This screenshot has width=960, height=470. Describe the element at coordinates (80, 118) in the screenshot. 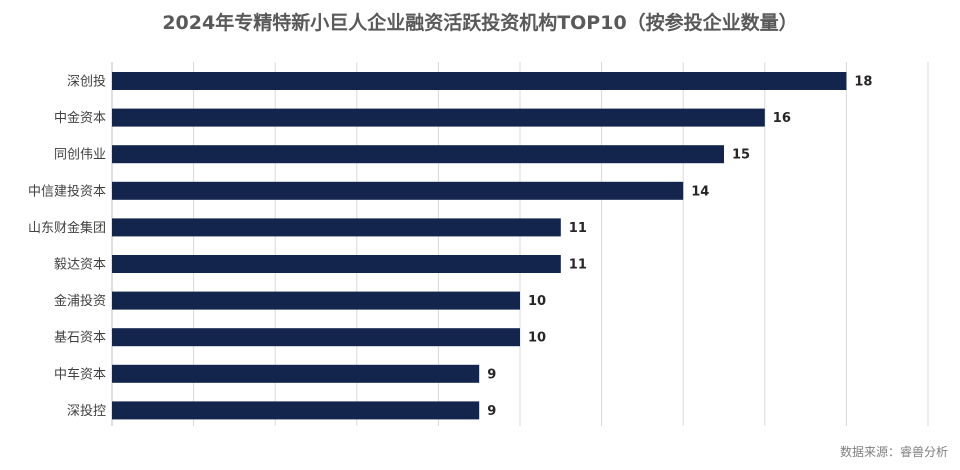

I see `category-label: 中金资本` at that location.